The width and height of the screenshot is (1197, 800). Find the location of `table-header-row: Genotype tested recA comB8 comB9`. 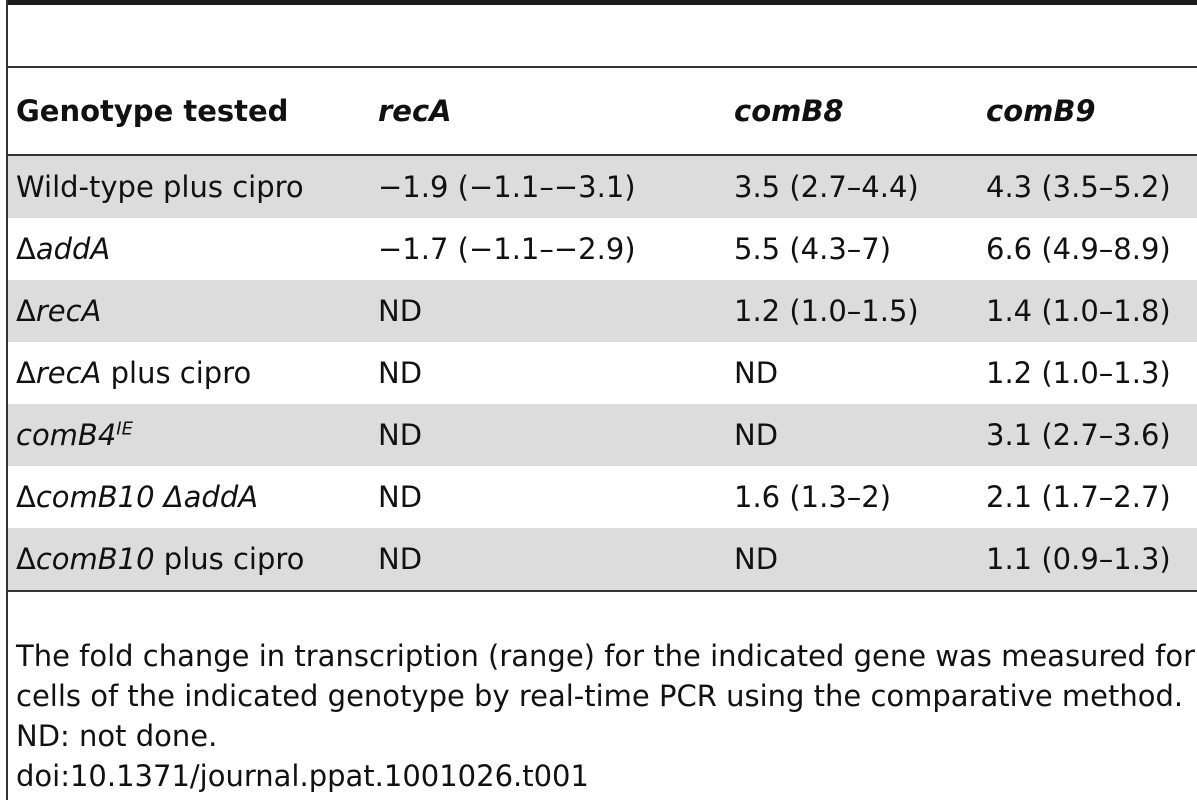

table-header-row: Genotype tested recA comB8 comB9 is located at coordinates (602, 111).